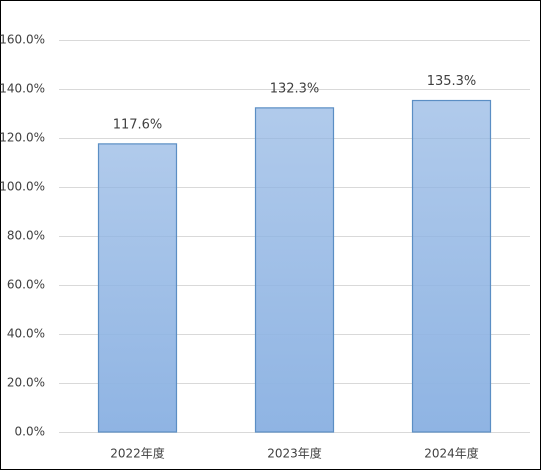 Image resolution: width=541 pixels, height=470 pixels. What do you see at coordinates (451, 453) in the screenshot?
I see `x-tick-label: 2024年度` at bounding box center [451, 453].